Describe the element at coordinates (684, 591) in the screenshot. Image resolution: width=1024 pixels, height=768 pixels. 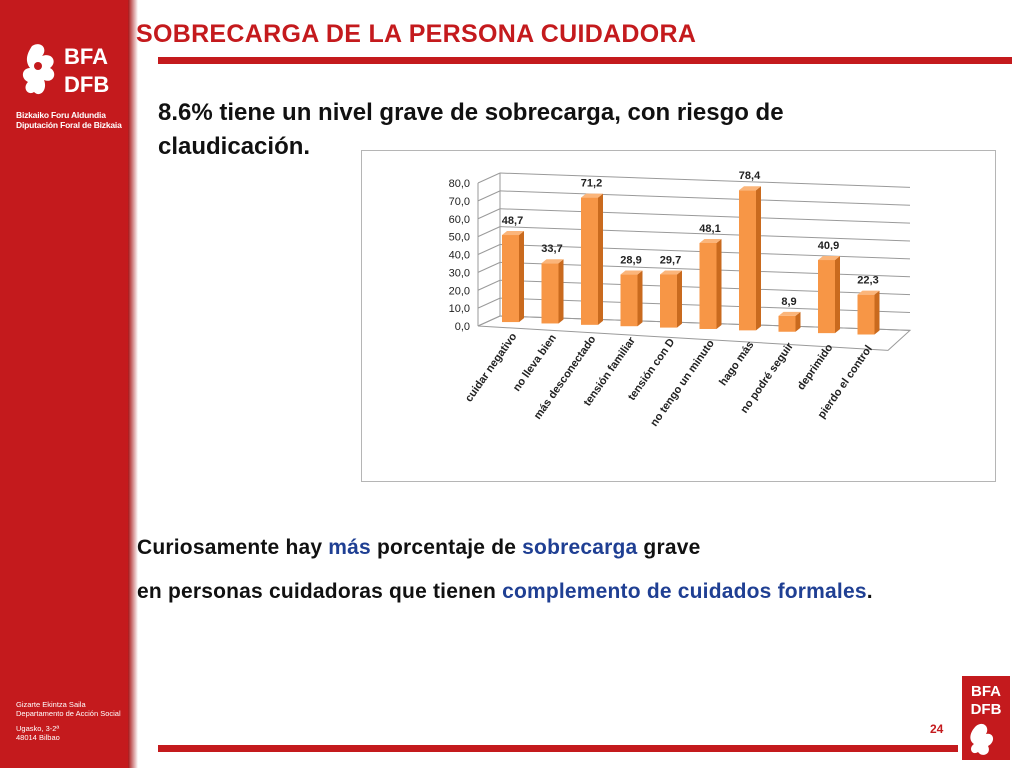
I see `note-highlight: complemento de cuidados formales` at that location.